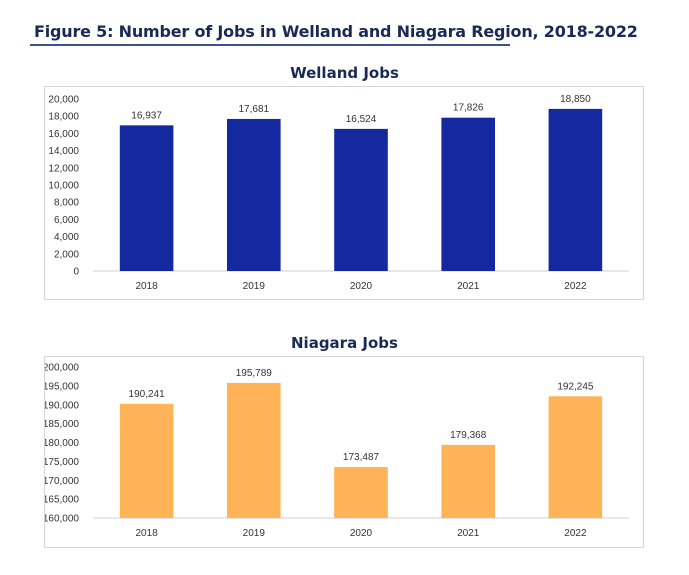  I want to click on niagara-data-label: 179,368, so click(468, 435).